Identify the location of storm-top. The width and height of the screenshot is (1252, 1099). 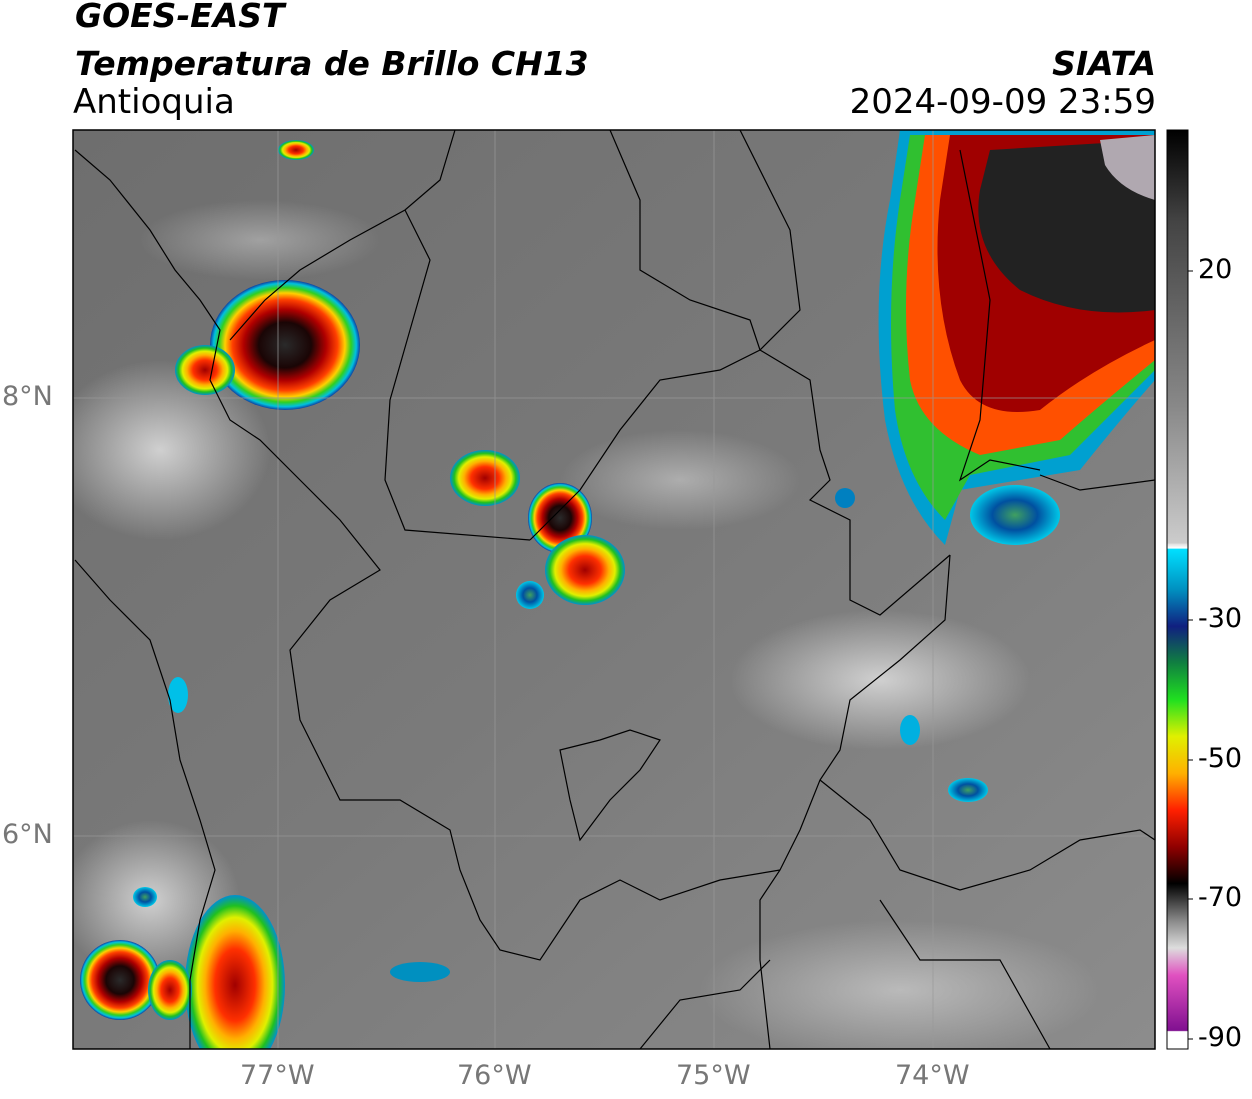
(1127, 167).